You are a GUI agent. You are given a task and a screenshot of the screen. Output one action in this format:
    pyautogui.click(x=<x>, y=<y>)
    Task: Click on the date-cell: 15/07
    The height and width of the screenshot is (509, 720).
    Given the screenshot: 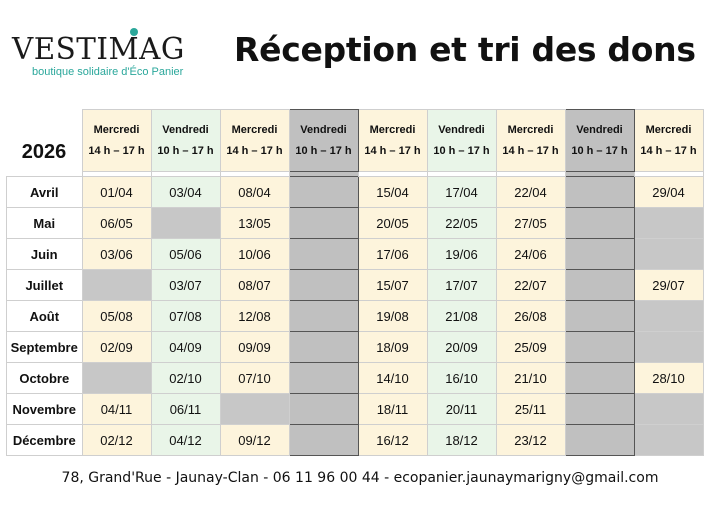 What is the action you would take?
    pyautogui.click(x=392, y=285)
    